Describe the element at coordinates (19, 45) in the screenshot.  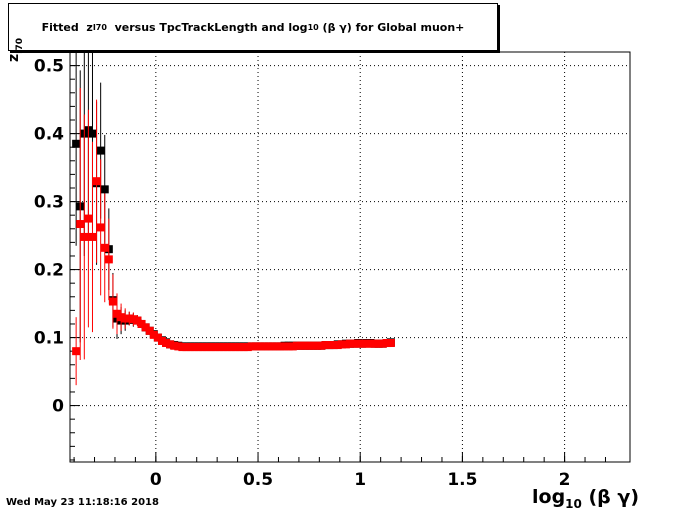
I see `y-axis-label-sub: I70` at that location.